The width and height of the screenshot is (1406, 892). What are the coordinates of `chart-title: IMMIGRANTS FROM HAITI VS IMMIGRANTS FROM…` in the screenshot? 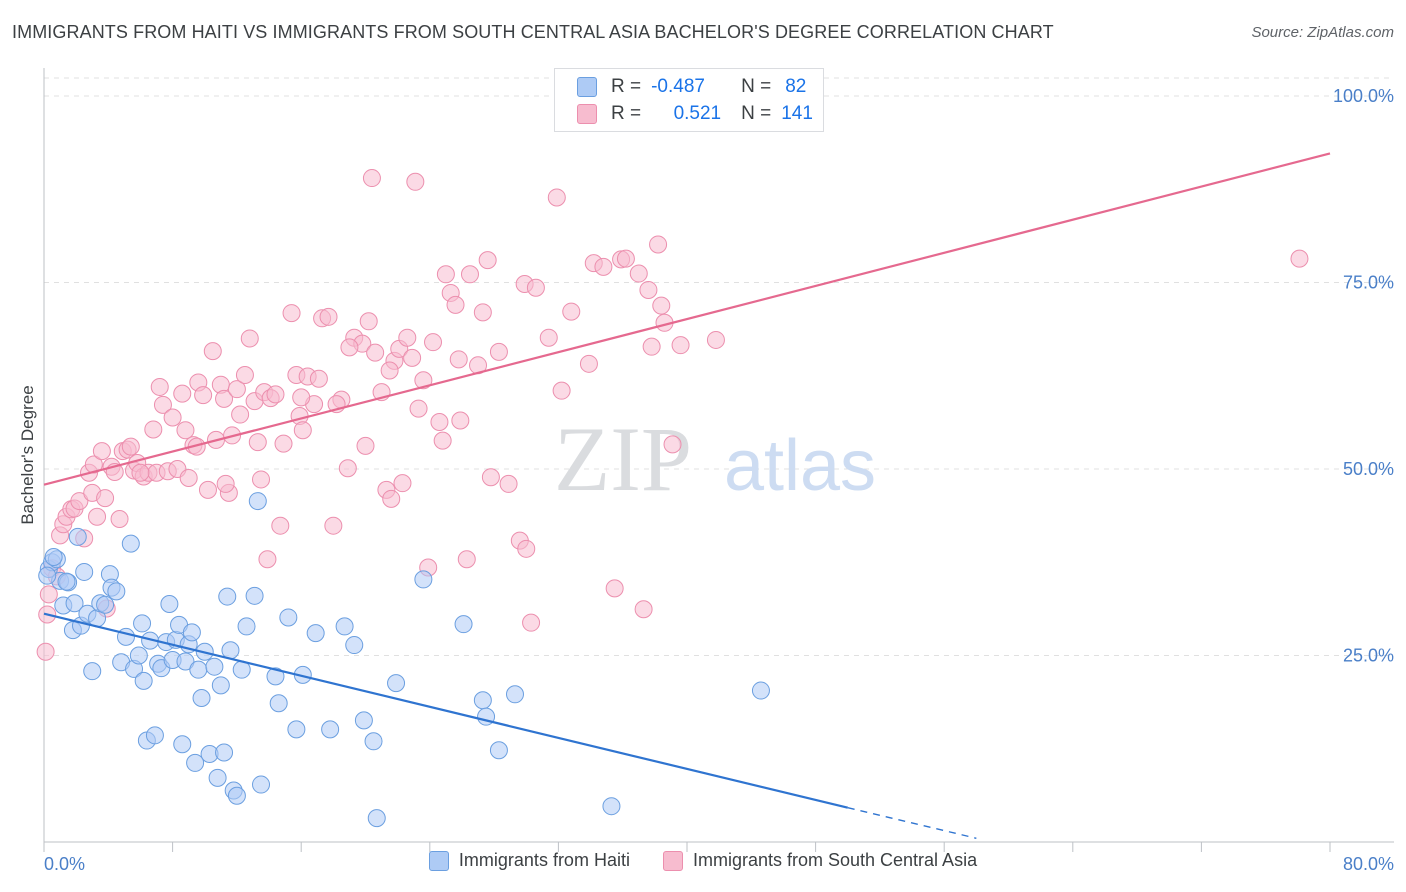 It's located at (533, 32).